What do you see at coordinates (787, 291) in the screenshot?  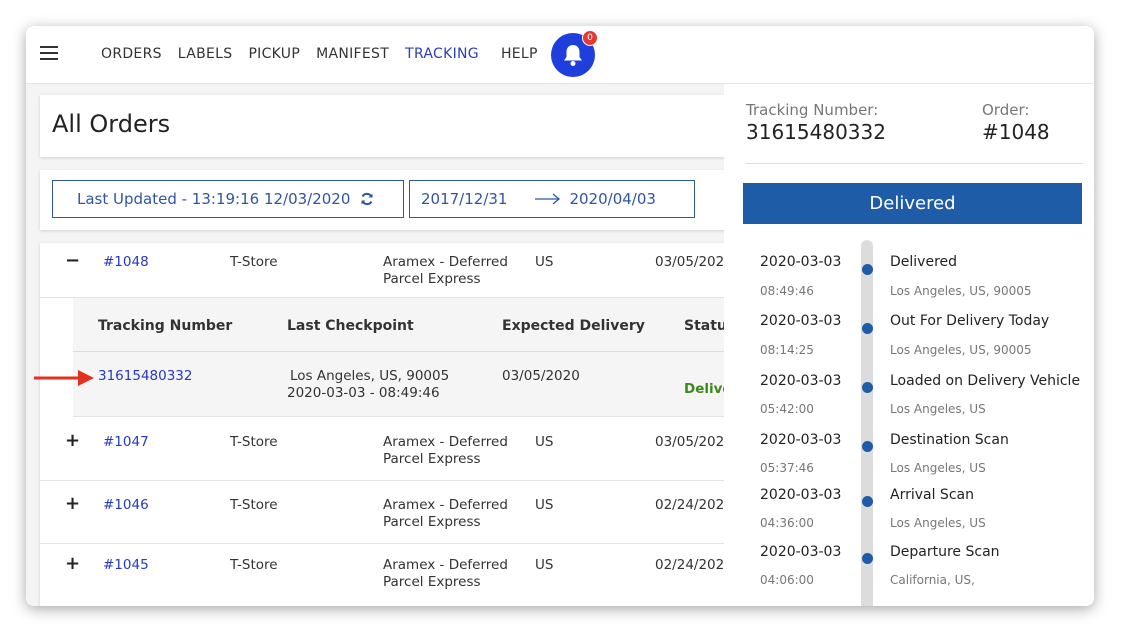 I see `event-time: 08:49:46` at bounding box center [787, 291].